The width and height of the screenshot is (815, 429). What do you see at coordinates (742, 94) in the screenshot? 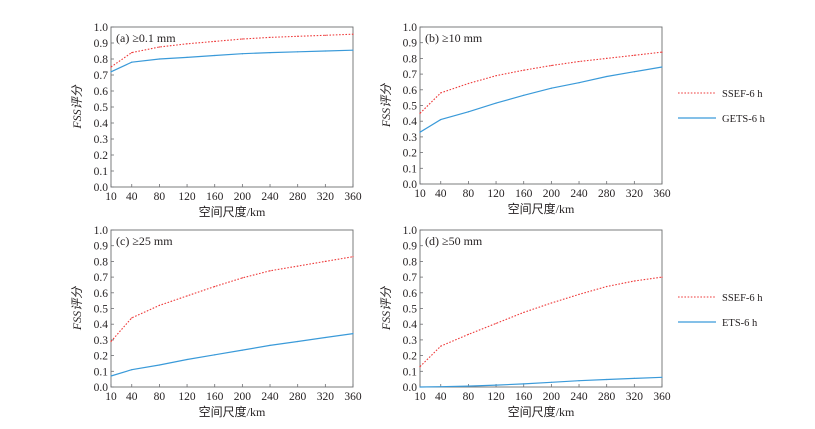
I see `legend-label: SSEF-6 h` at bounding box center [742, 94].